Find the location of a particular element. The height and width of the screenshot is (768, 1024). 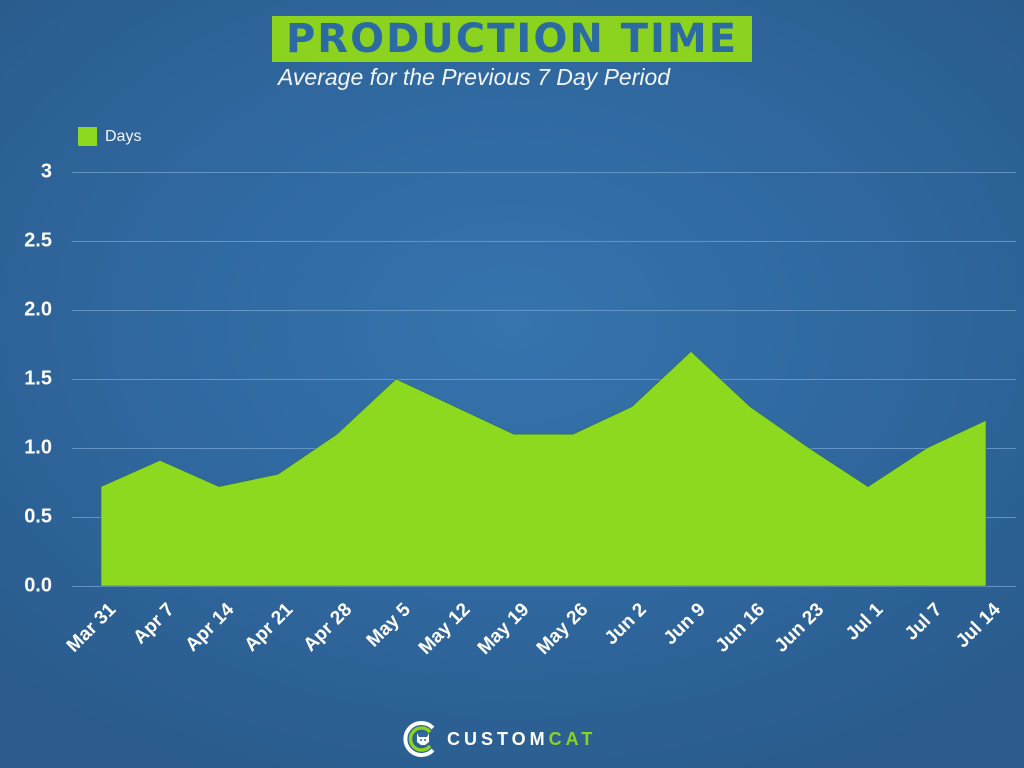

logo-text-custom: CUSTOM is located at coordinates (498, 738).